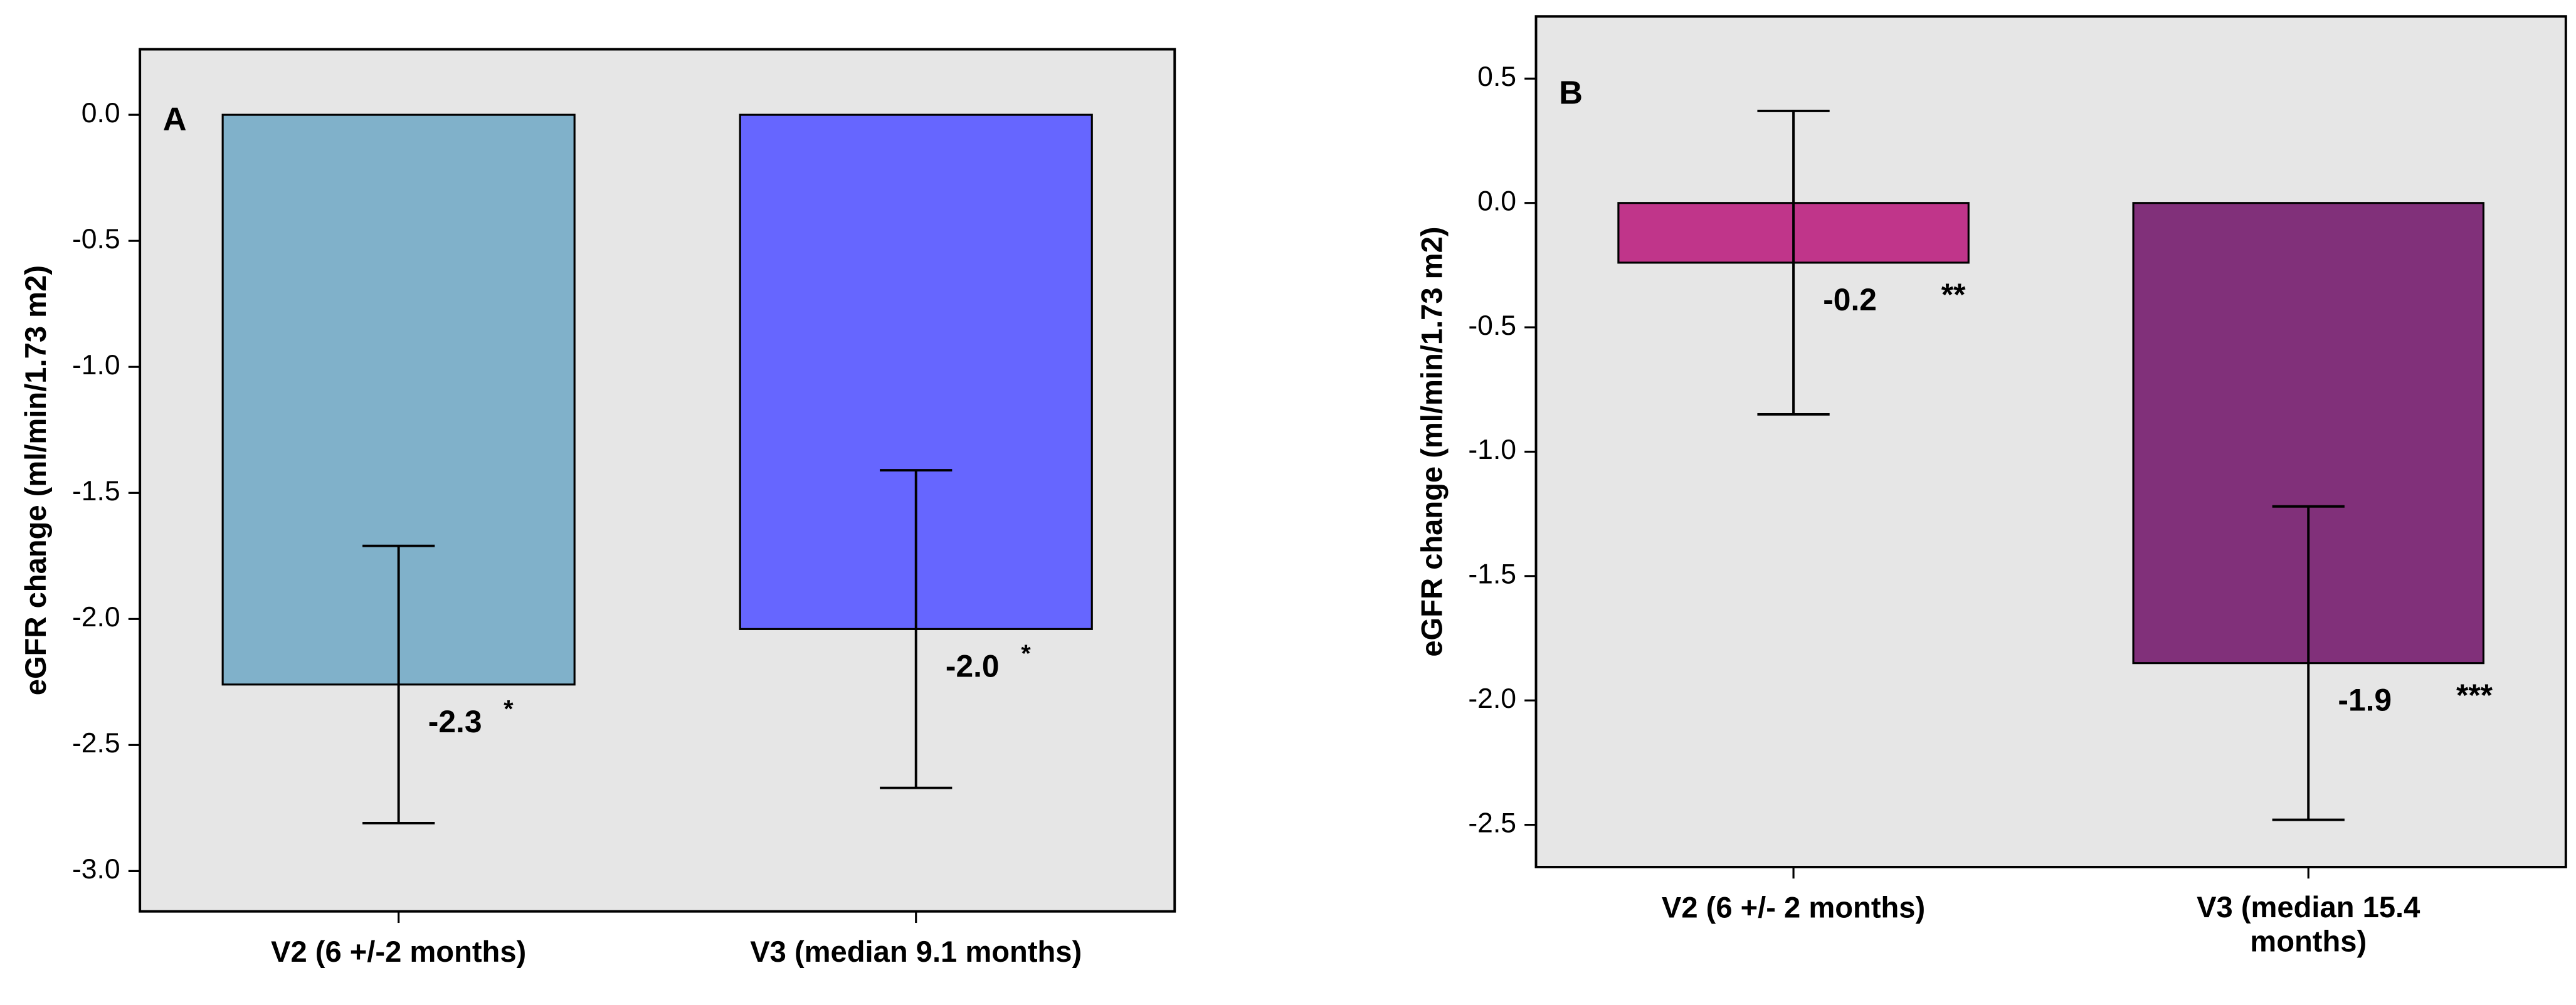  I want to click on y-tick-label: 0.5, so click(1496, 76).